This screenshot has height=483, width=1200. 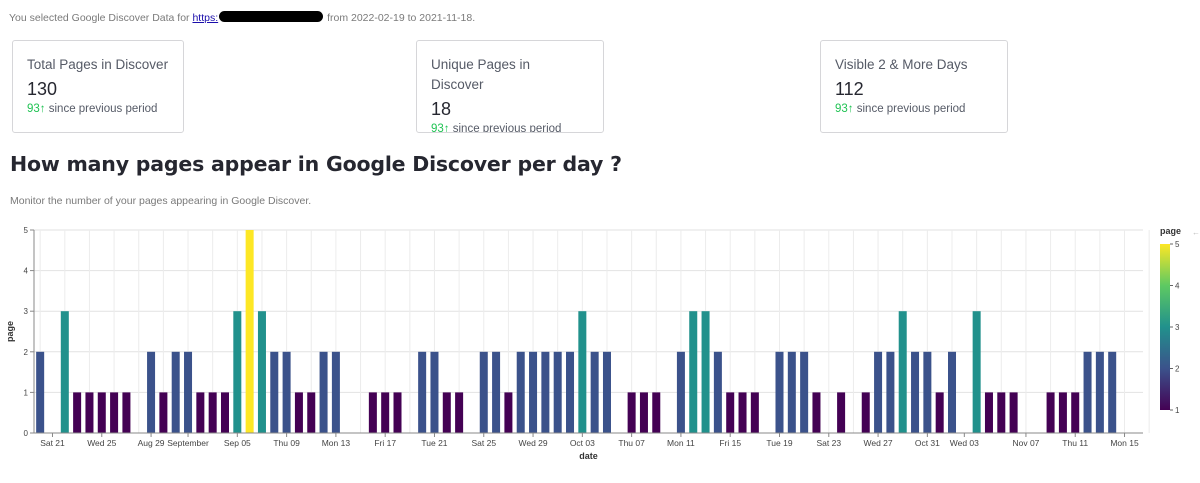 What do you see at coordinates (26, 392) in the screenshot?
I see `y-tick-label: 1` at bounding box center [26, 392].